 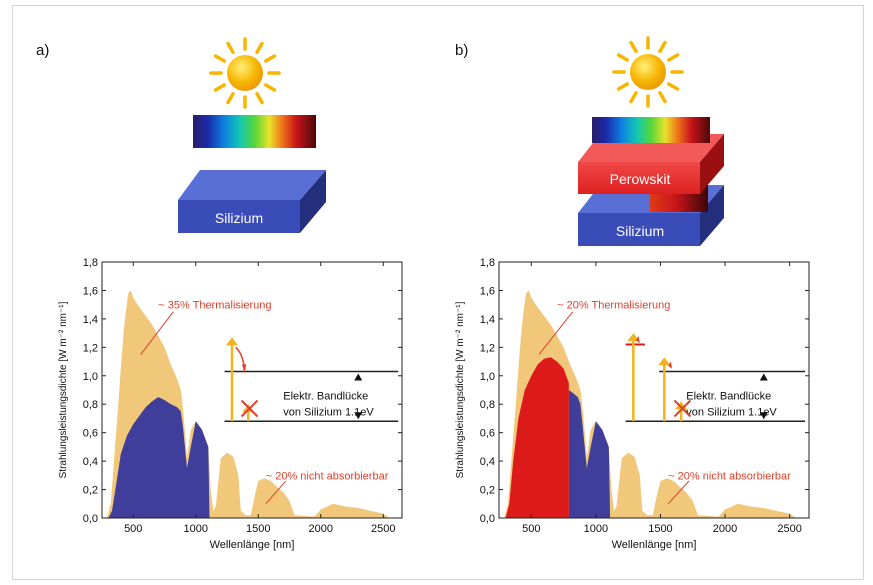 What do you see at coordinates (43, 50) in the screenshot?
I see `panel-label-a: a)` at bounding box center [43, 50].